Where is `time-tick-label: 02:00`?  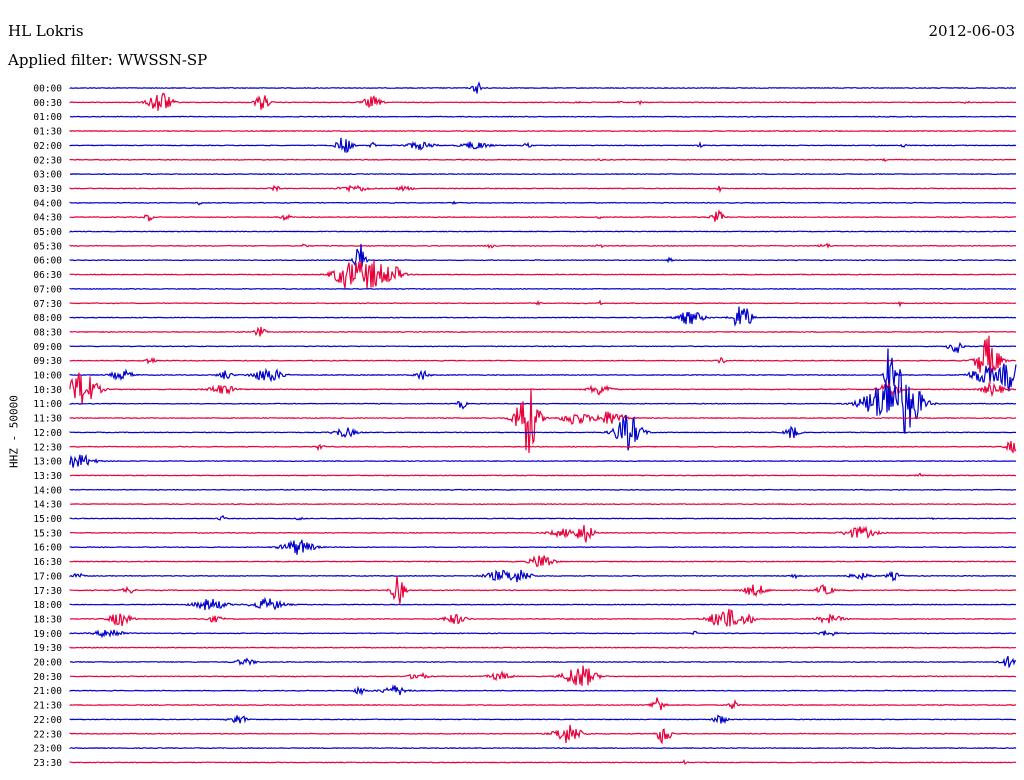
time-tick-label: 02:00 is located at coordinates (47, 146).